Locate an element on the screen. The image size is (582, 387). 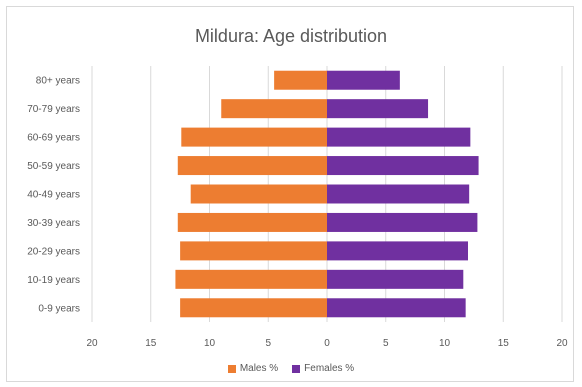
category-label-7: 10-19 years is located at coordinates (53, 280).